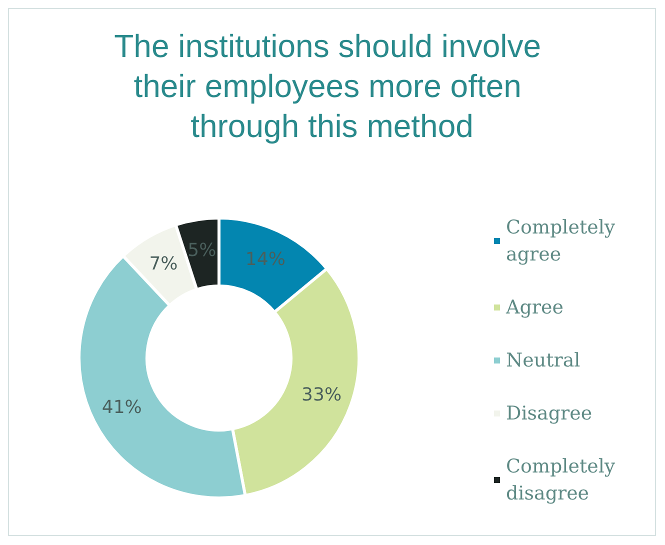 The width and height of the screenshot is (665, 545). I want to click on legend-label: Completely disagree, so click(564, 480).